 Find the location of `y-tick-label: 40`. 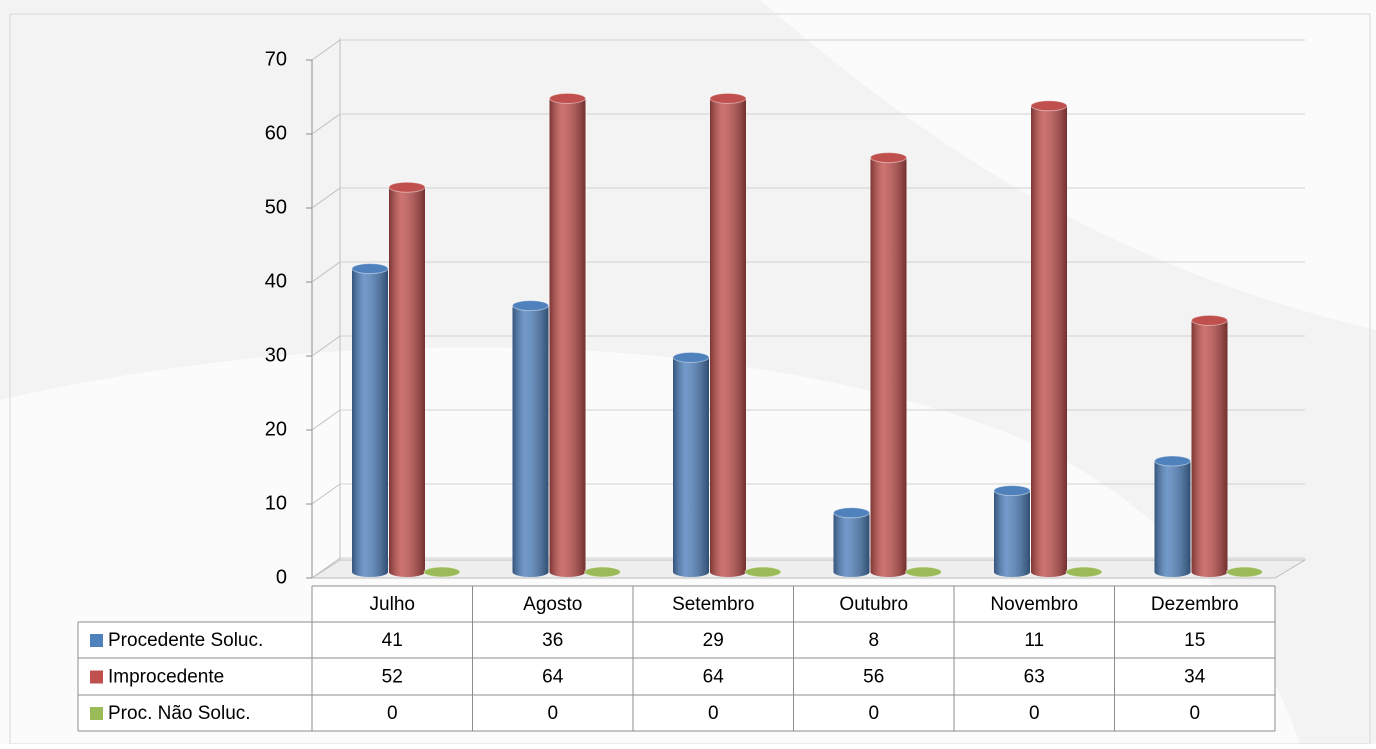

y-tick-label: 40 is located at coordinates (276, 281).